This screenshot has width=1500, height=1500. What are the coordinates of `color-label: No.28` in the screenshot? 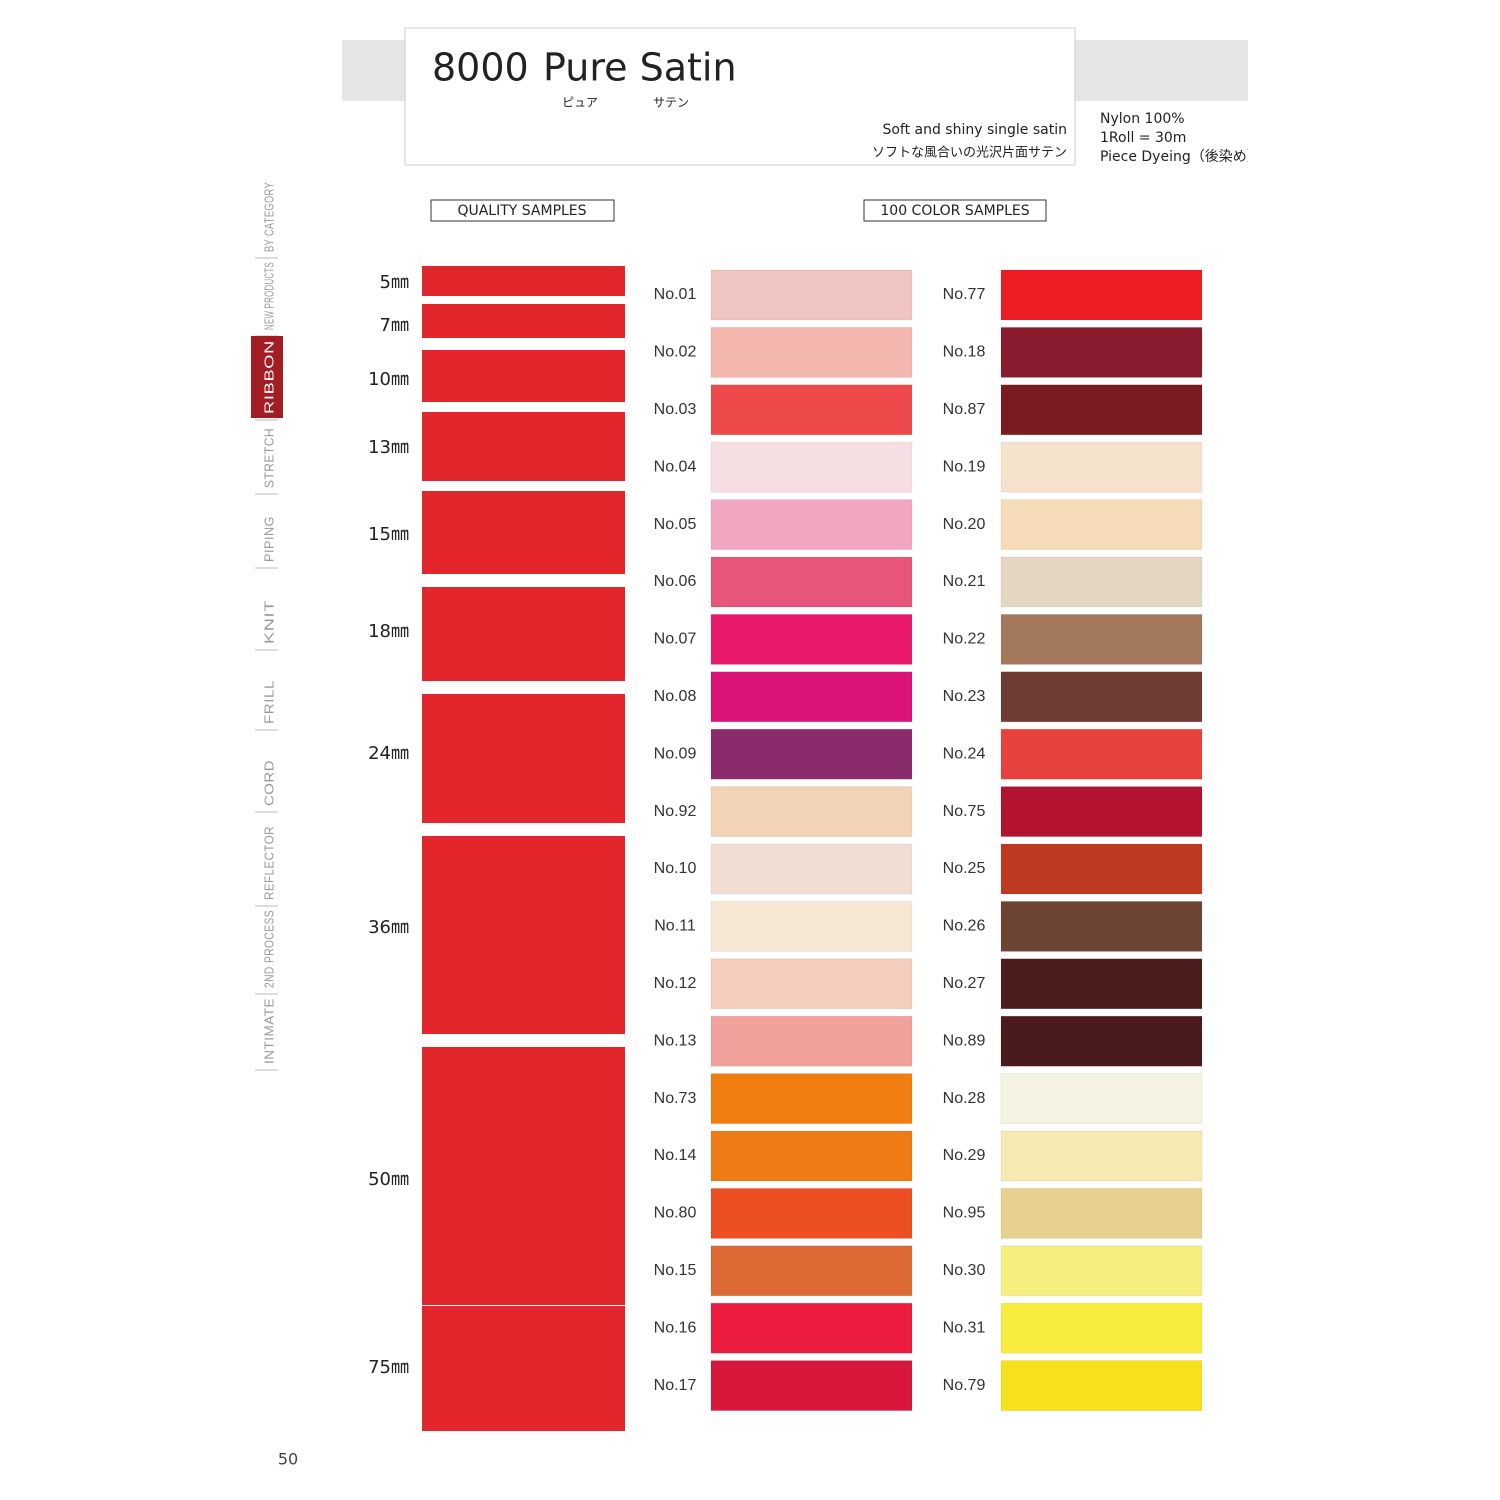 It's located at (964, 1098).